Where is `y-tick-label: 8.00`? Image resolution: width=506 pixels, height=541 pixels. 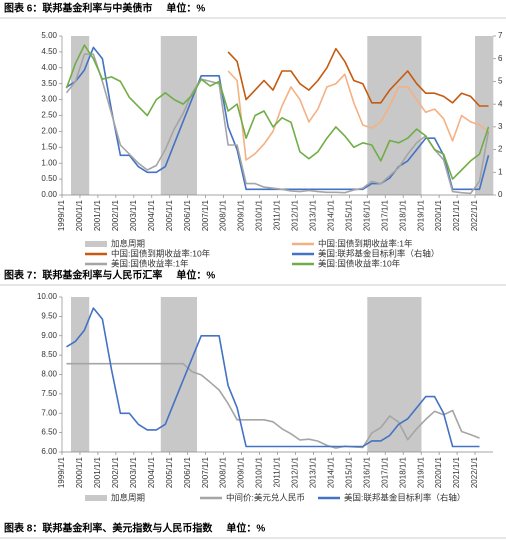 y-tick-label: 8.00 is located at coordinates (49, 374).